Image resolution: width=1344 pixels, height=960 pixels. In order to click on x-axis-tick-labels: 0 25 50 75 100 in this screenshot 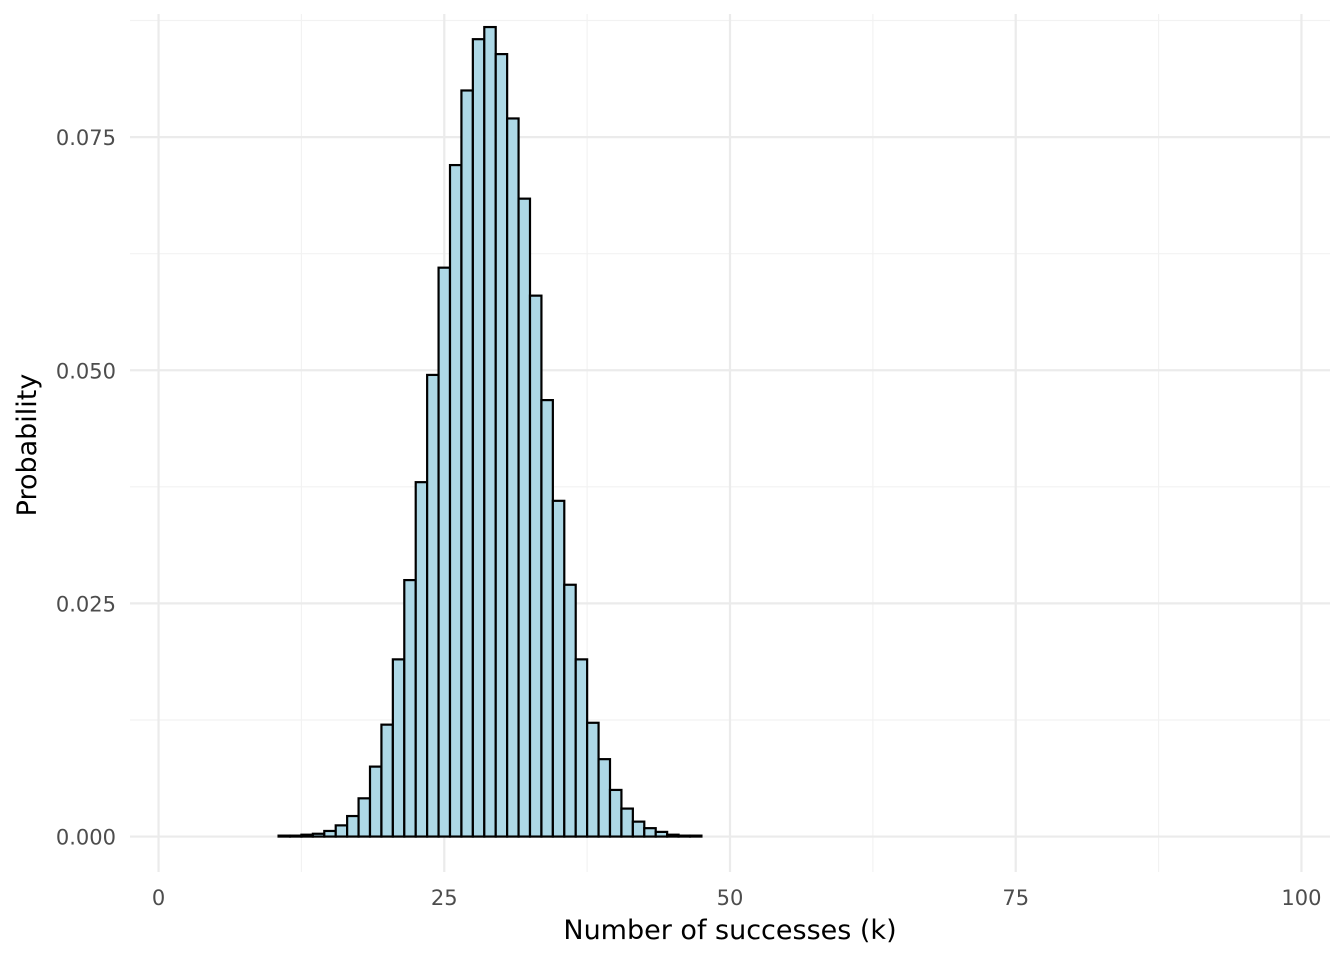, I will do `click(737, 898)`.